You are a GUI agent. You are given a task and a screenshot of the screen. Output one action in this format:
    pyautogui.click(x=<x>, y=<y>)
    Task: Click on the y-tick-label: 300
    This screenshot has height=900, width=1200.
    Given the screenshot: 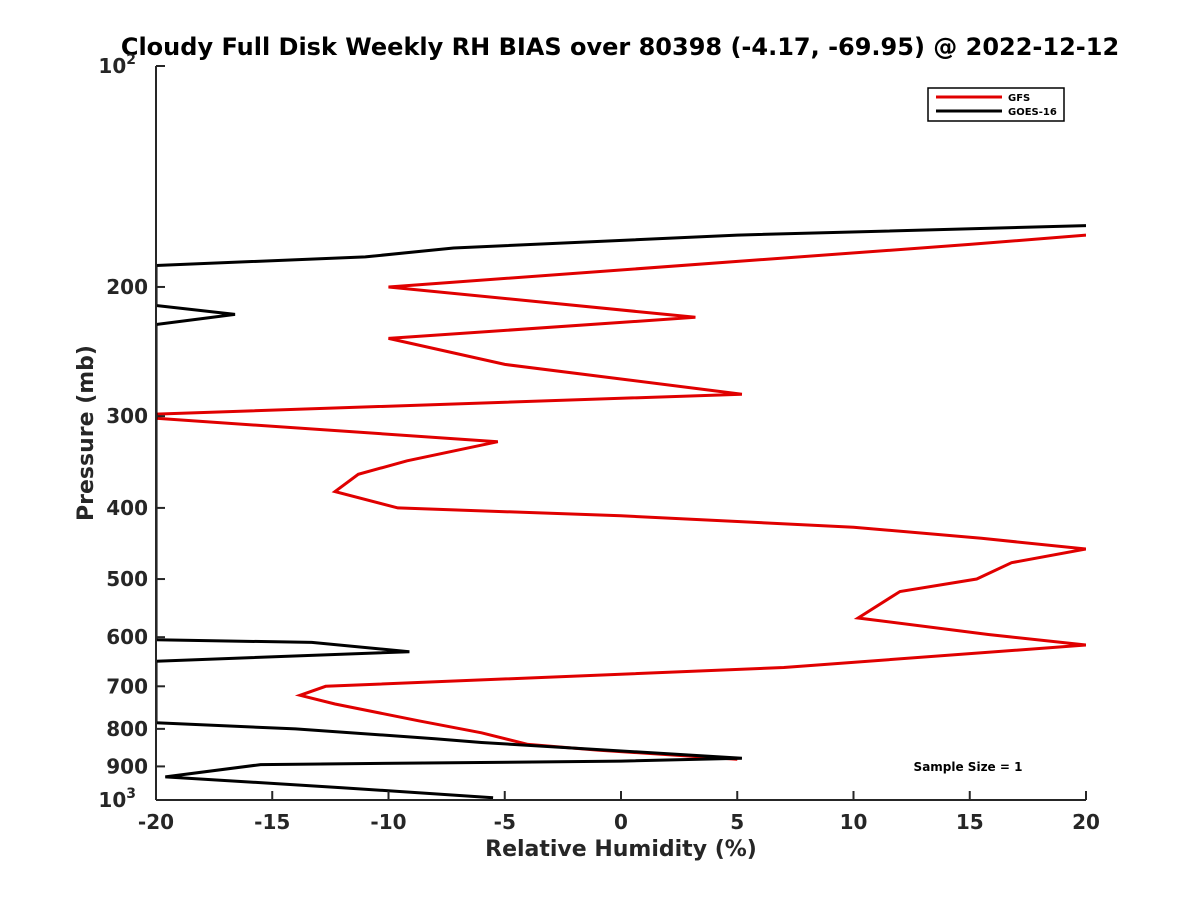 What is the action you would take?
    pyautogui.click(x=127, y=416)
    